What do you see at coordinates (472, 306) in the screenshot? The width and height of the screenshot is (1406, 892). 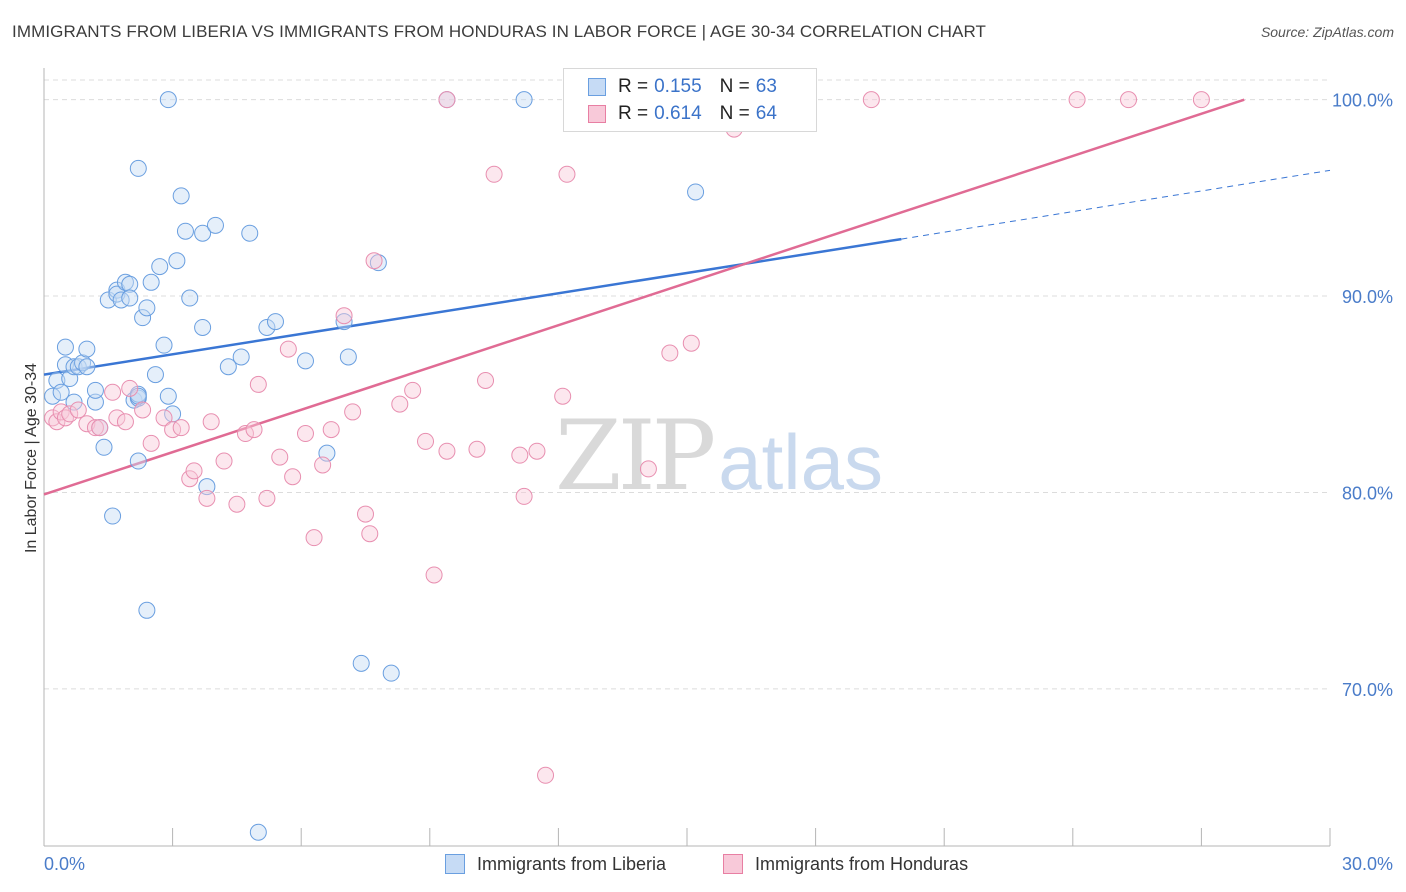 I see `liberia-trend-line` at bounding box center [472, 306].